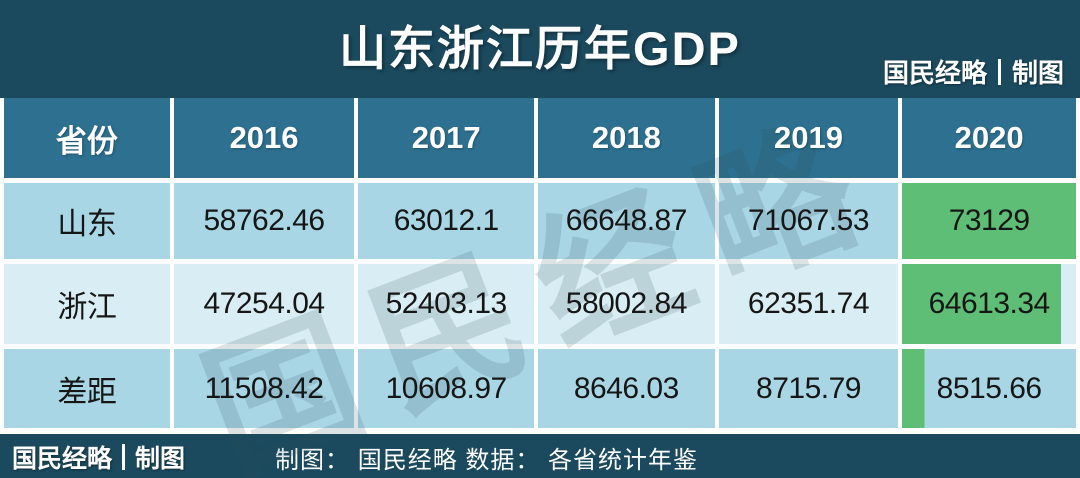 This screenshot has height=478, width=1080. What do you see at coordinates (446, 304) in the screenshot?
I see `row-zhejiang-2017: 52403.13` at bounding box center [446, 304].